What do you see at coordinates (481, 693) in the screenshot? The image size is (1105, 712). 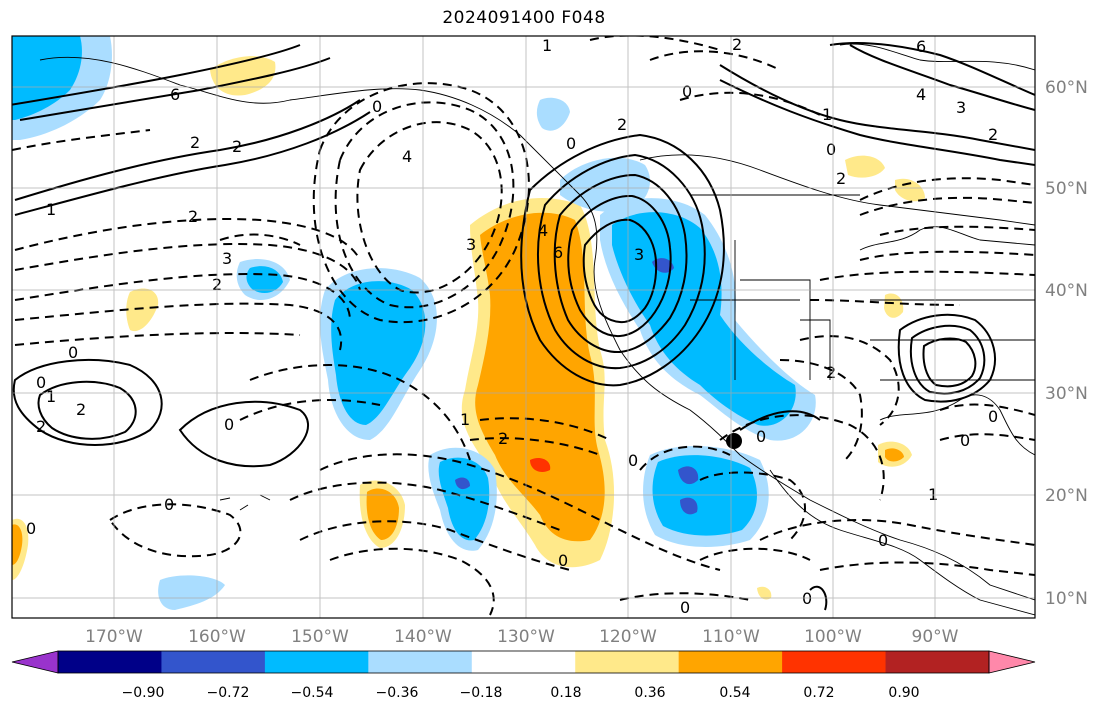 I see `colorbar-label: −0.18` at bounding box center [481, 693].